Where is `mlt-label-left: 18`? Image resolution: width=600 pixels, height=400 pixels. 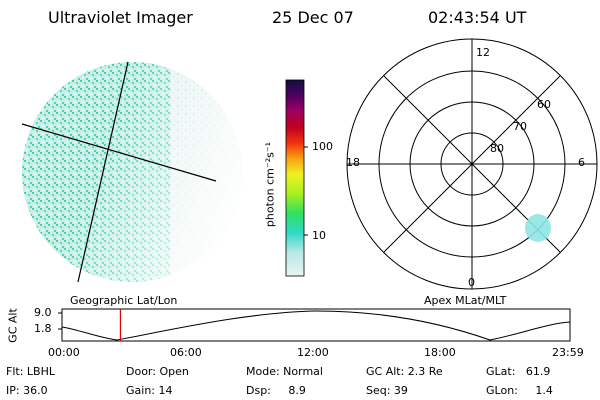 mlt-label-left: 18 is located at coordinates (353, 162).